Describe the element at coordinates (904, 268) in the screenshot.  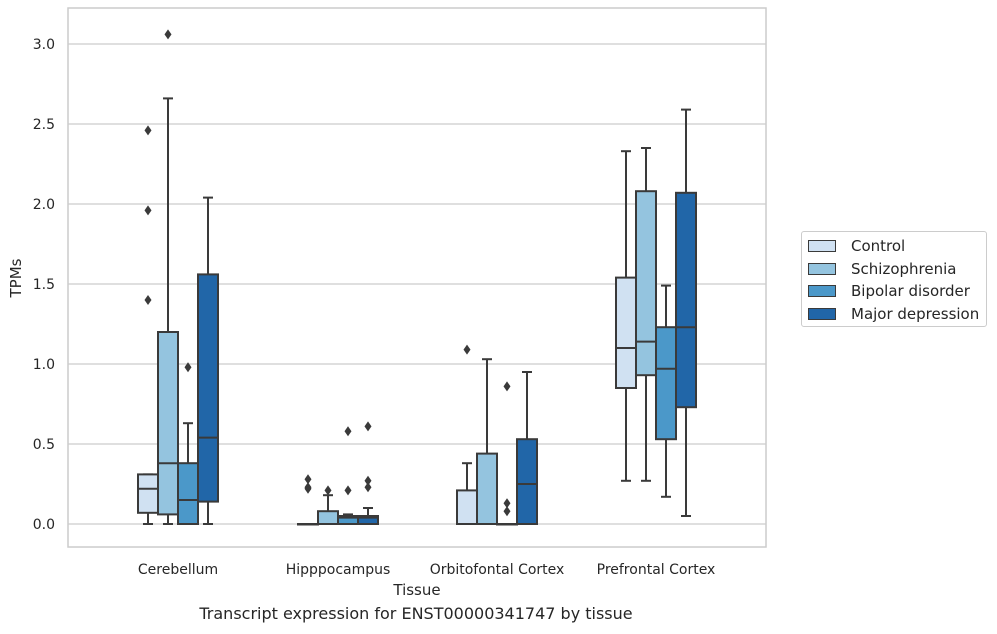
I see `legend-label: Schizophrenia` at that location.